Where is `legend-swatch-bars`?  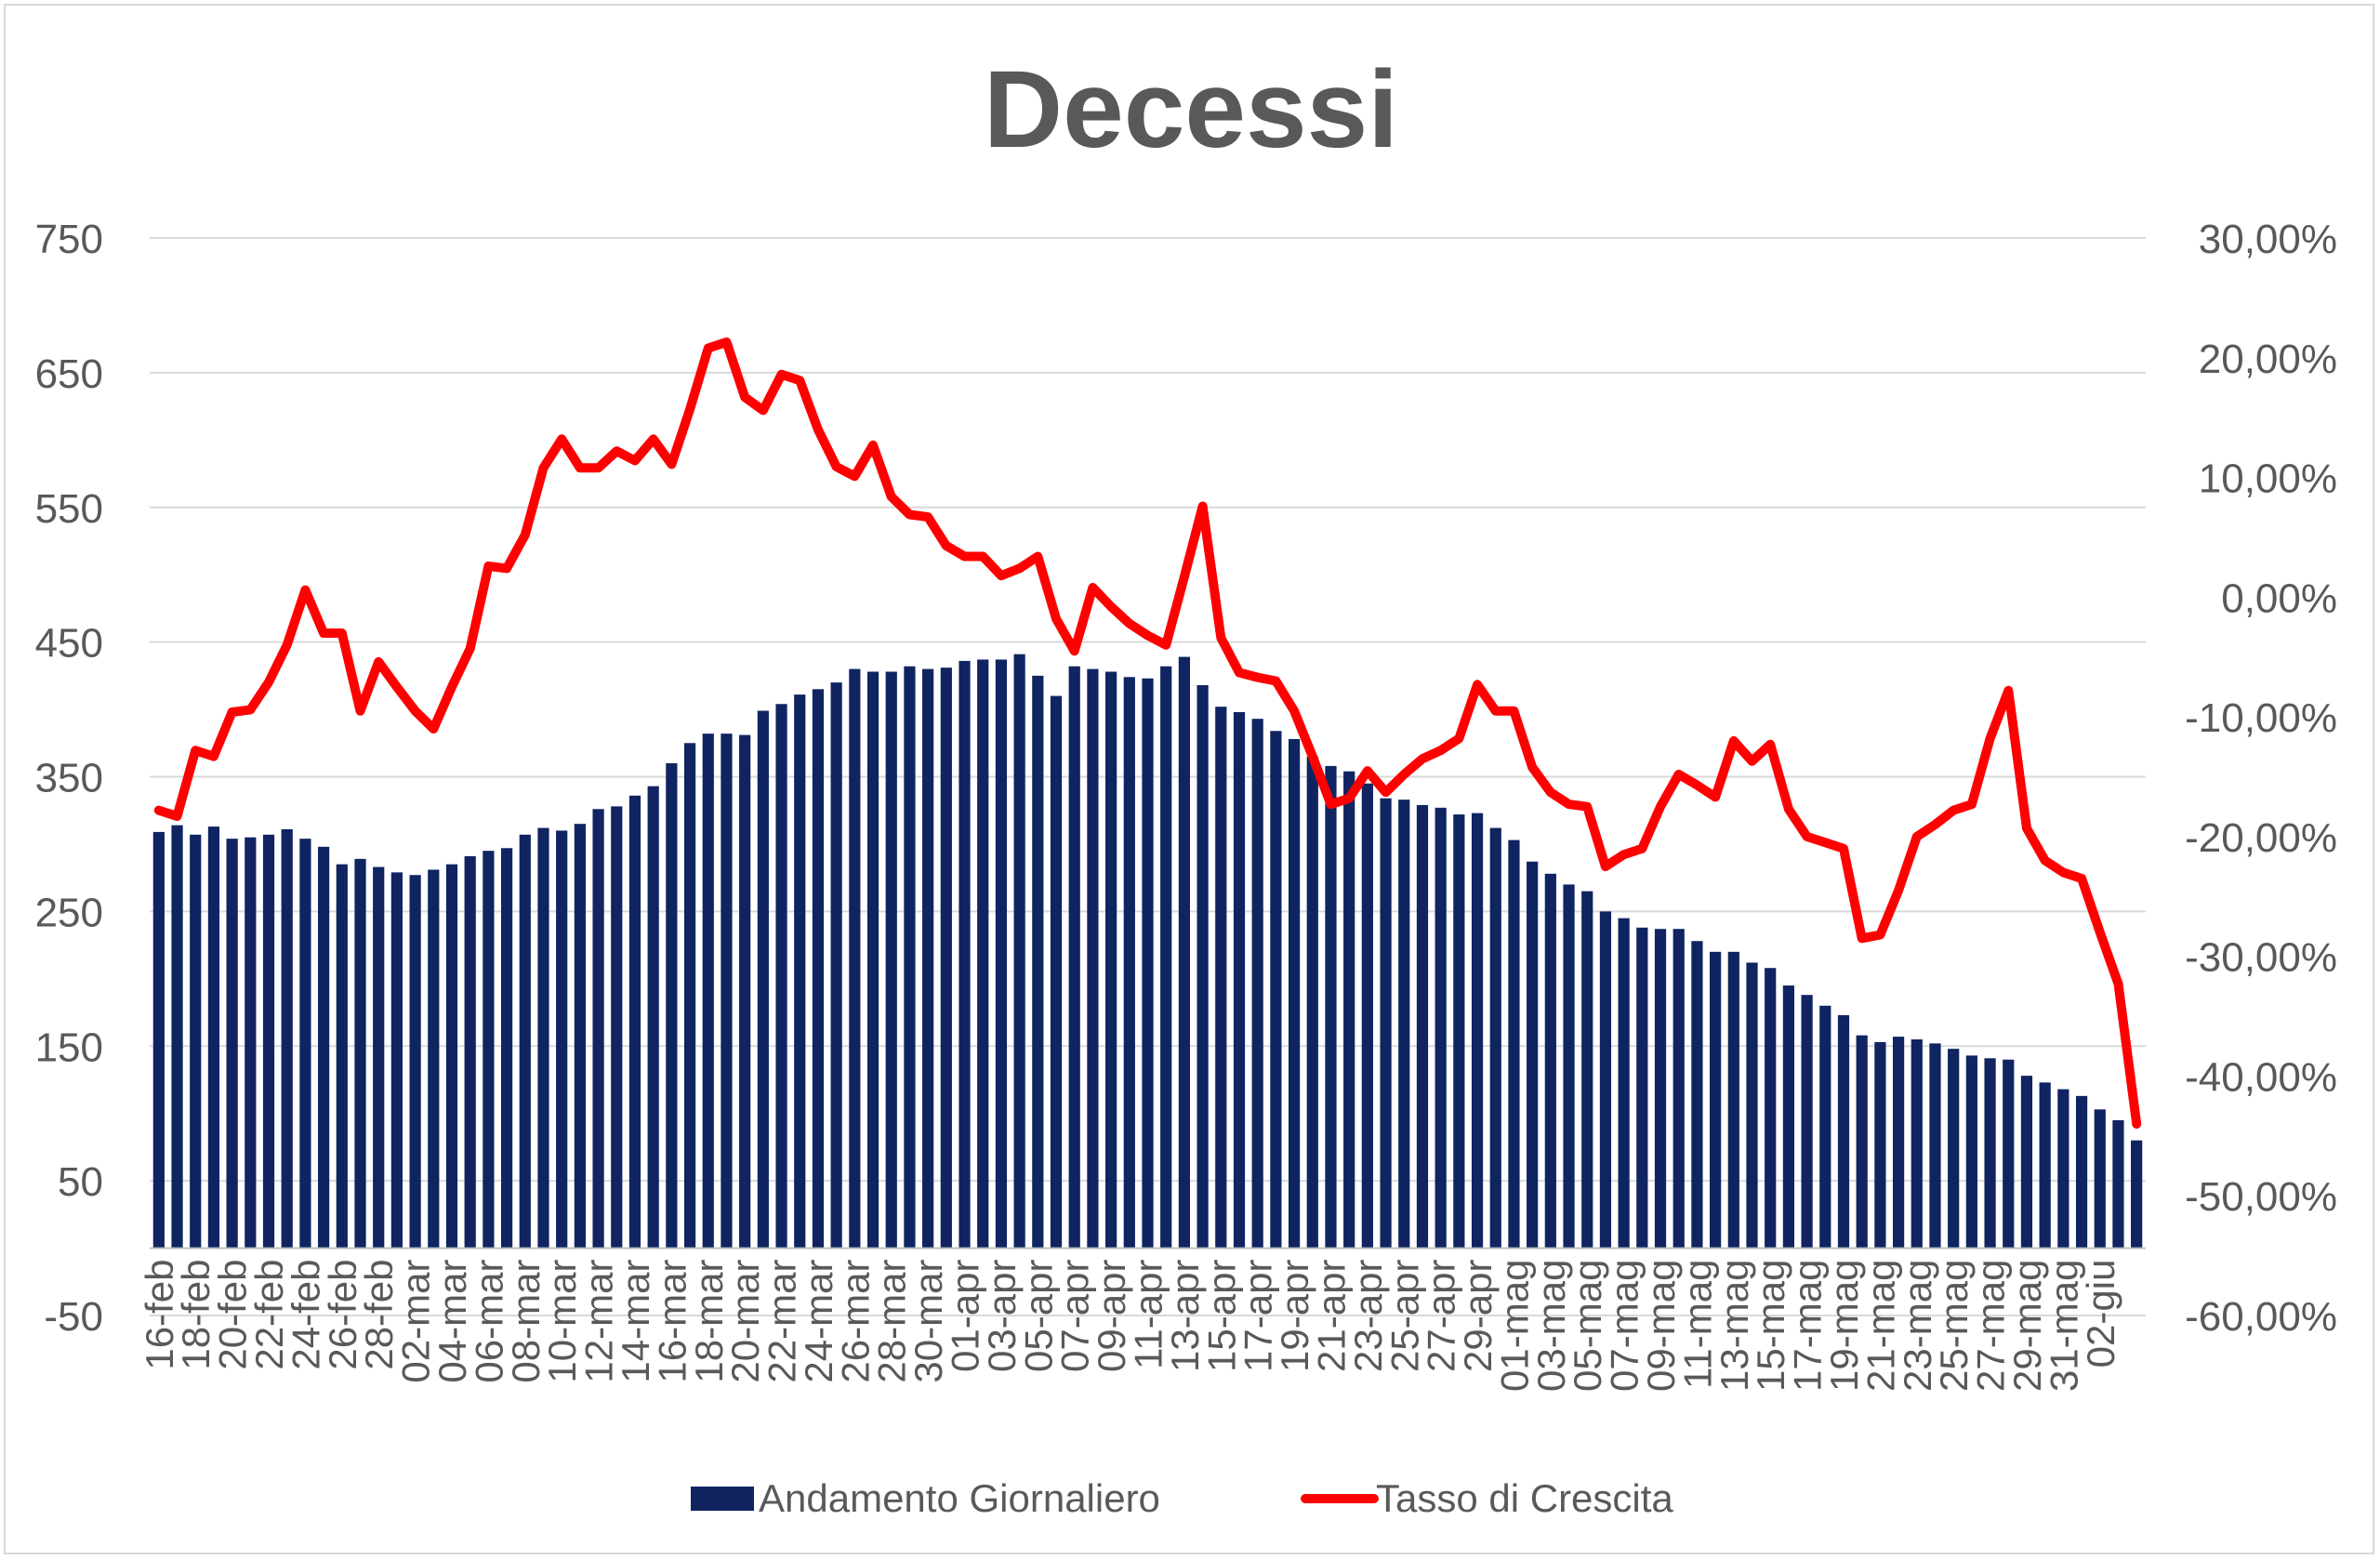
legend-swatch-bars is located at coordinates (722, 1499).